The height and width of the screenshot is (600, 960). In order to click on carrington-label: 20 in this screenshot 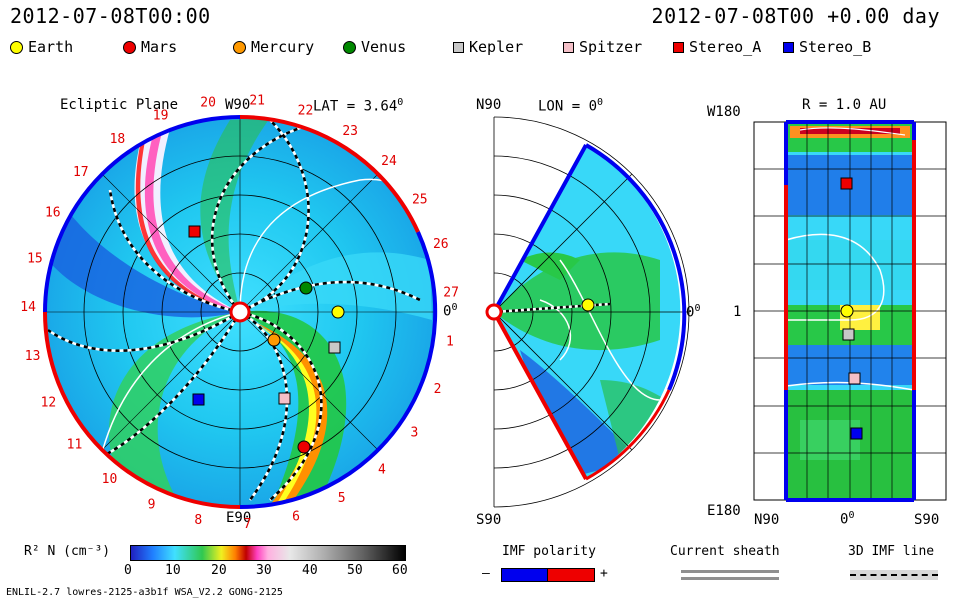, I will do `click(208, 102)`.